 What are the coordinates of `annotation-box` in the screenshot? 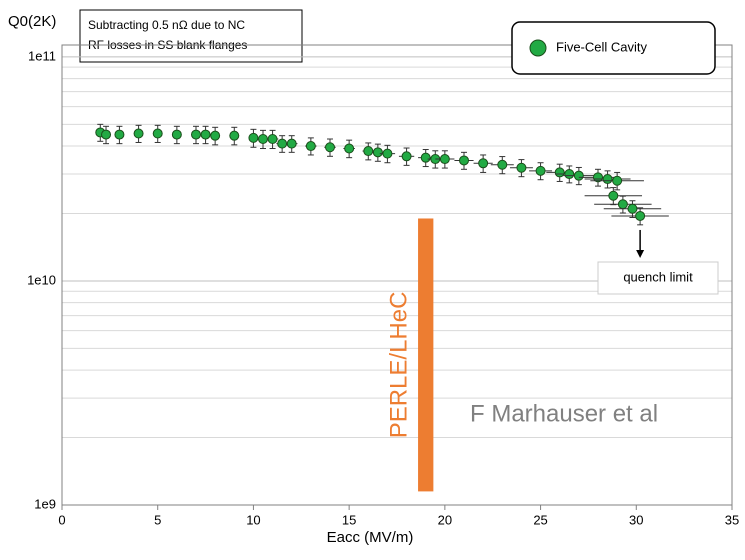 It's located at (658, 278).